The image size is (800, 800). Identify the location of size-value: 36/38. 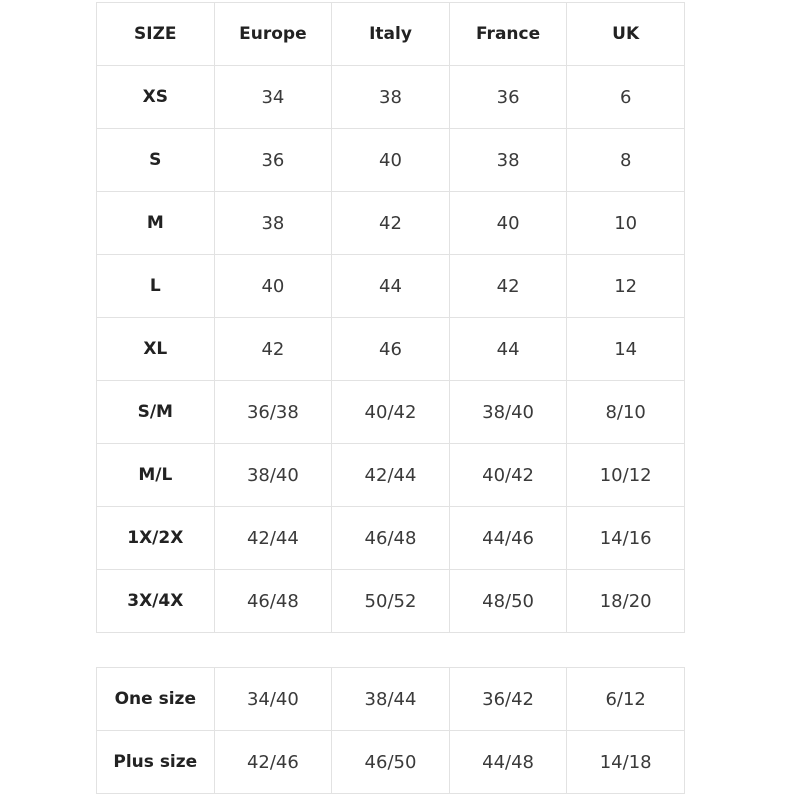
(273, 412).